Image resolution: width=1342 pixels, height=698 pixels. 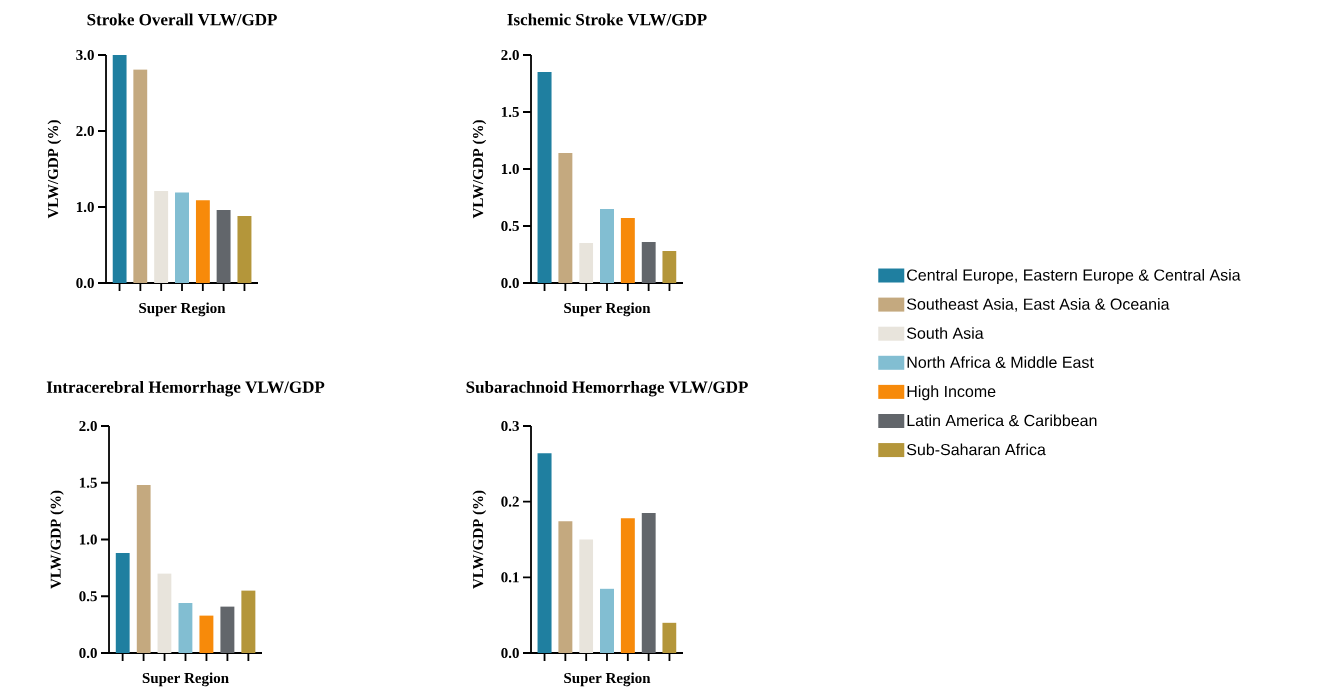 What do you see at coordinates (607, 19) in the screenshot?
I see `chart-title: Ischemic Stroke VLW/GDP` at bounding box center [607, 19].